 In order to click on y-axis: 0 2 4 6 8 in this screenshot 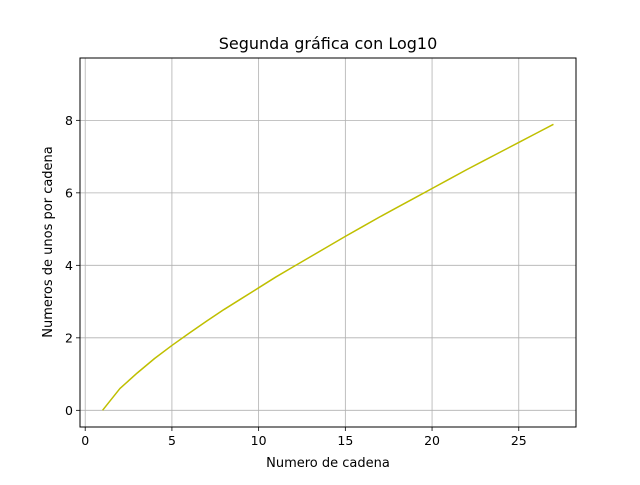, I will do `click(72, 265)`.